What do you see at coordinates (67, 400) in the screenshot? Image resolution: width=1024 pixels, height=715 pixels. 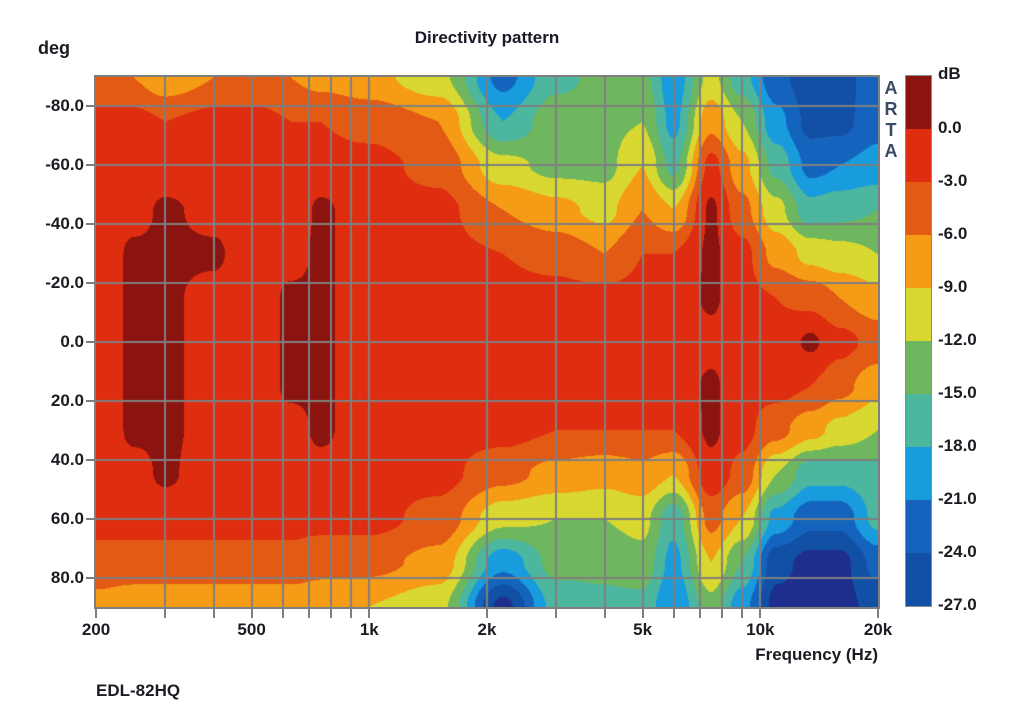 I see `y-axis-tick-label: 20.0` at bounding box center [67, 400].